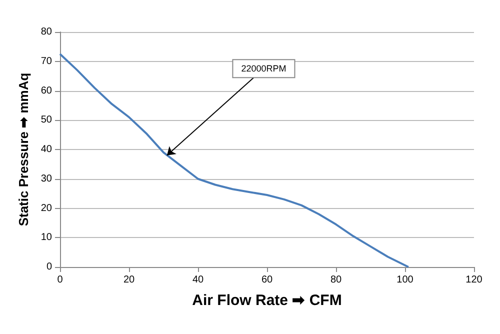 The height and width of the screenshot is (334, 500). Describe the element at coordinates (46, 178) in the screenshot. I see `y-tick-label: 30` at that location.